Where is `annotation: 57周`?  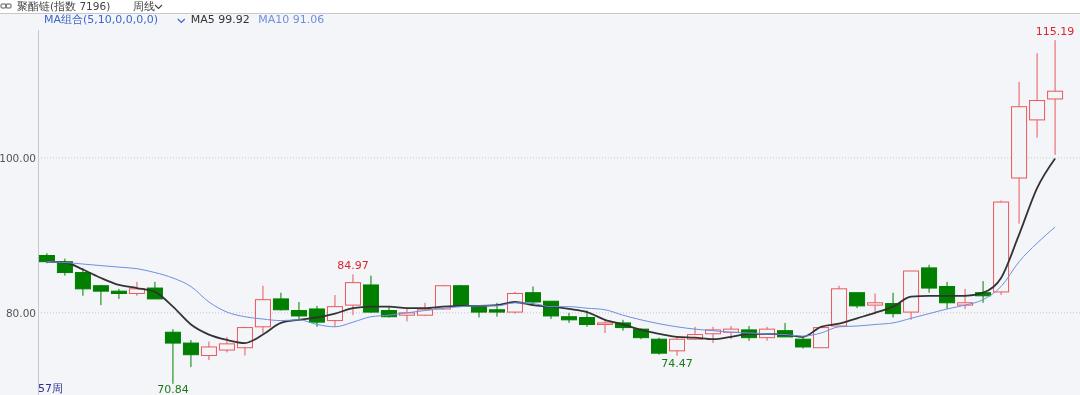 annotation: 57周 is located at coordinates (50, 388).